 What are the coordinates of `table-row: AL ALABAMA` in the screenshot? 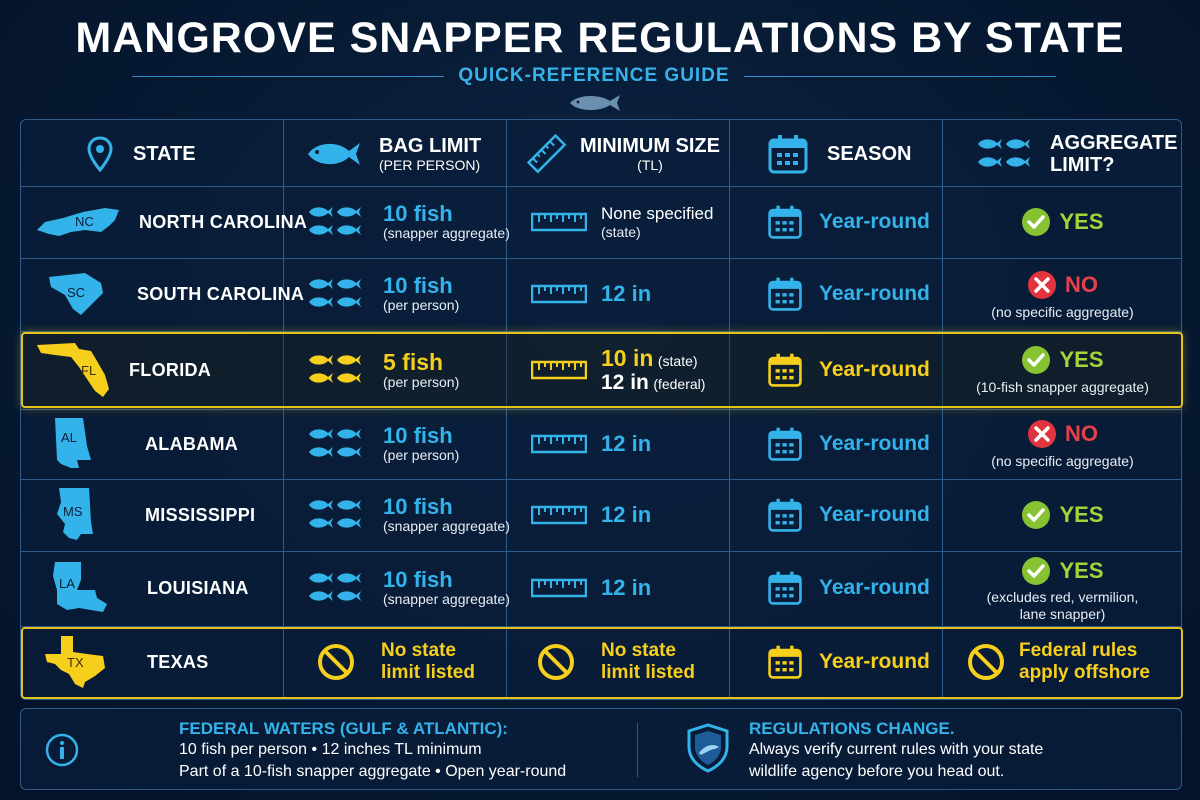 It's located at (144, 444).